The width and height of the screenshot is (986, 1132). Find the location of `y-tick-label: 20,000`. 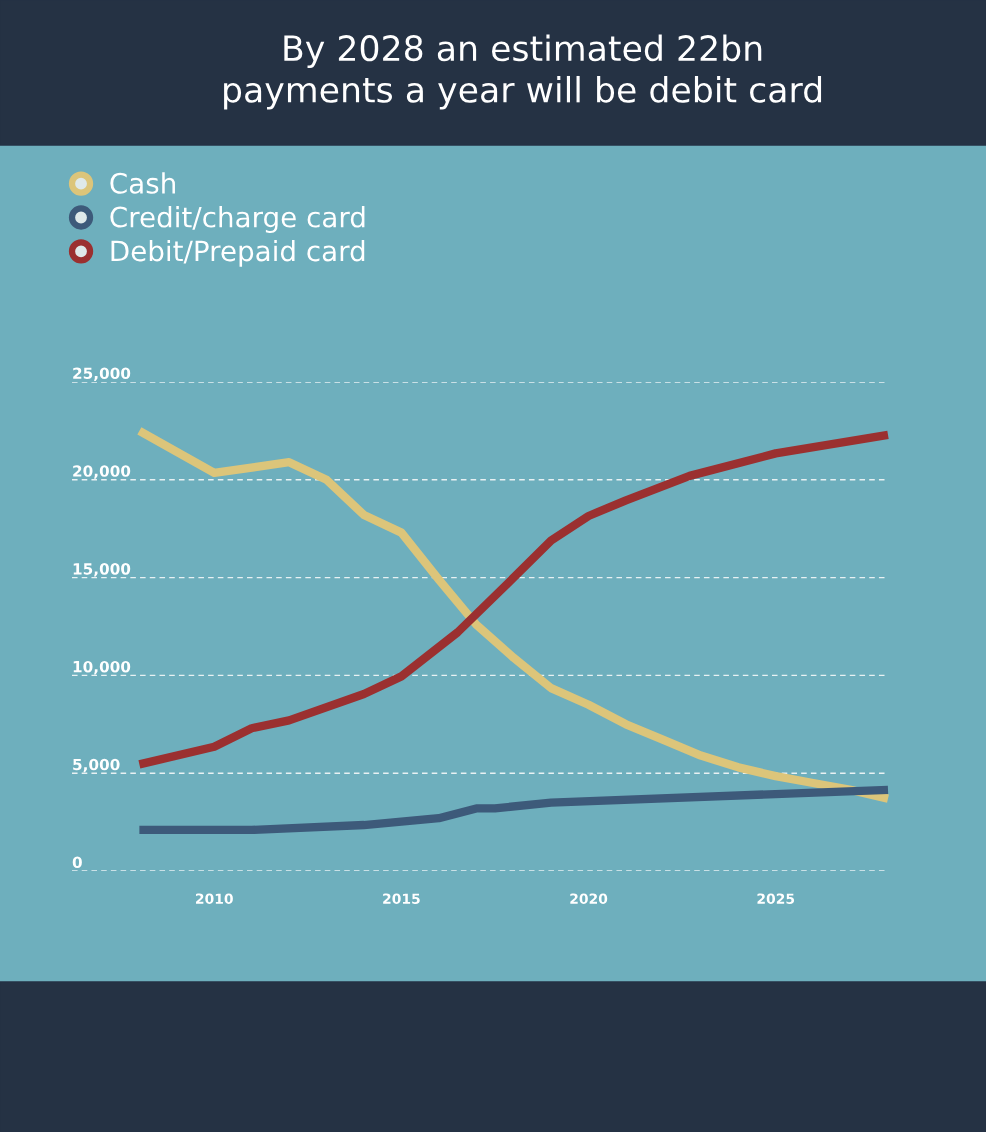

y-tick-label: 20,000 is located at coordinates (102, 472).